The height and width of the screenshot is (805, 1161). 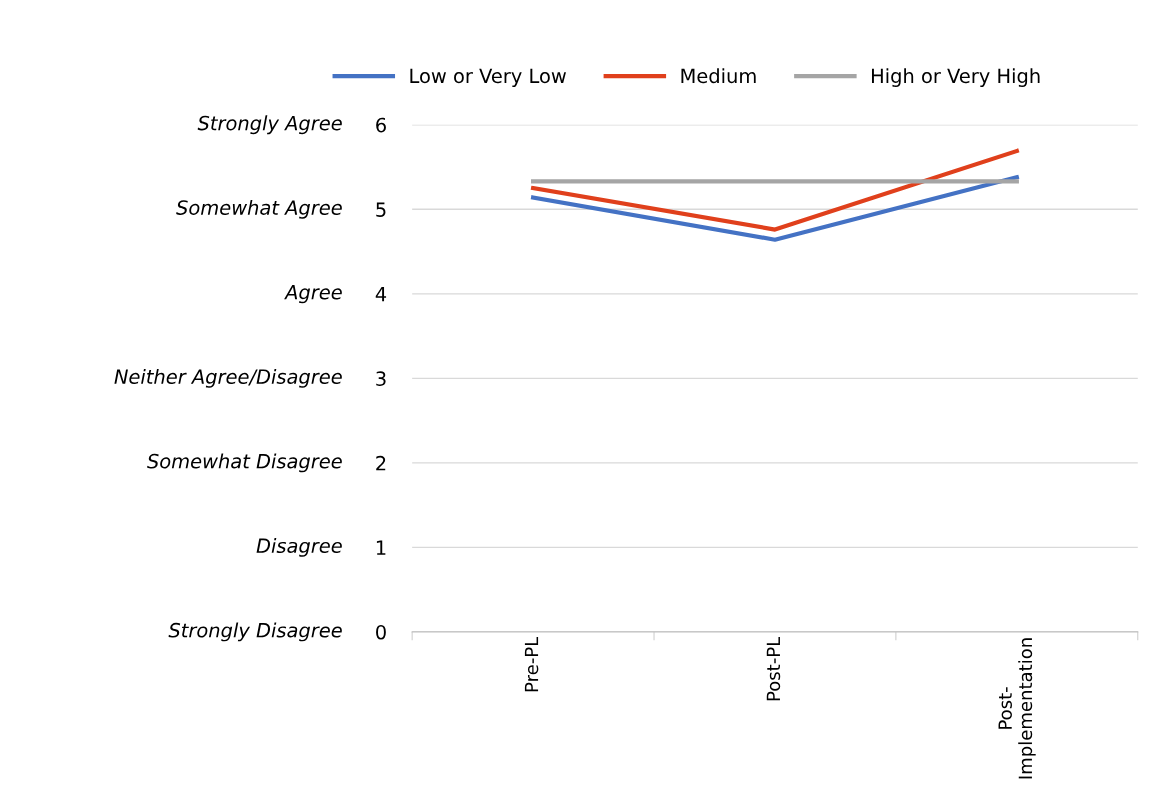 What do you see at coordinates (381, 294) in the screenshot?
I see `y-tick-label: 4` at bounding box center [381, 294].